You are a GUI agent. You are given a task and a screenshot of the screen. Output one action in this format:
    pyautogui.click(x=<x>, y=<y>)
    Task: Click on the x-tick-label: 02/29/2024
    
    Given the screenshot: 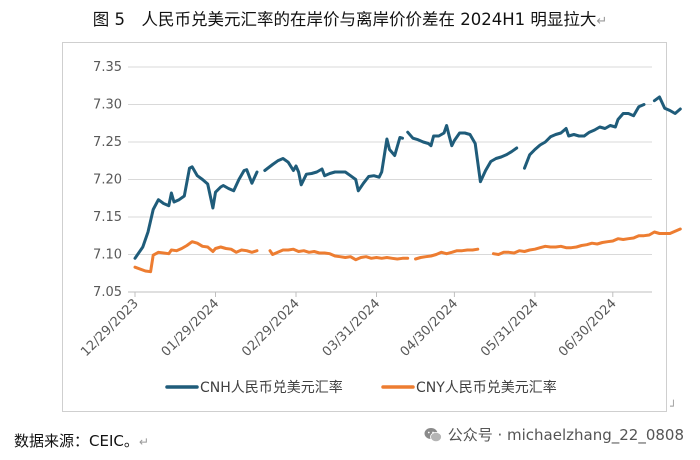 What is the action you would take?
    pyautogui.click(x=271, y=328)
    